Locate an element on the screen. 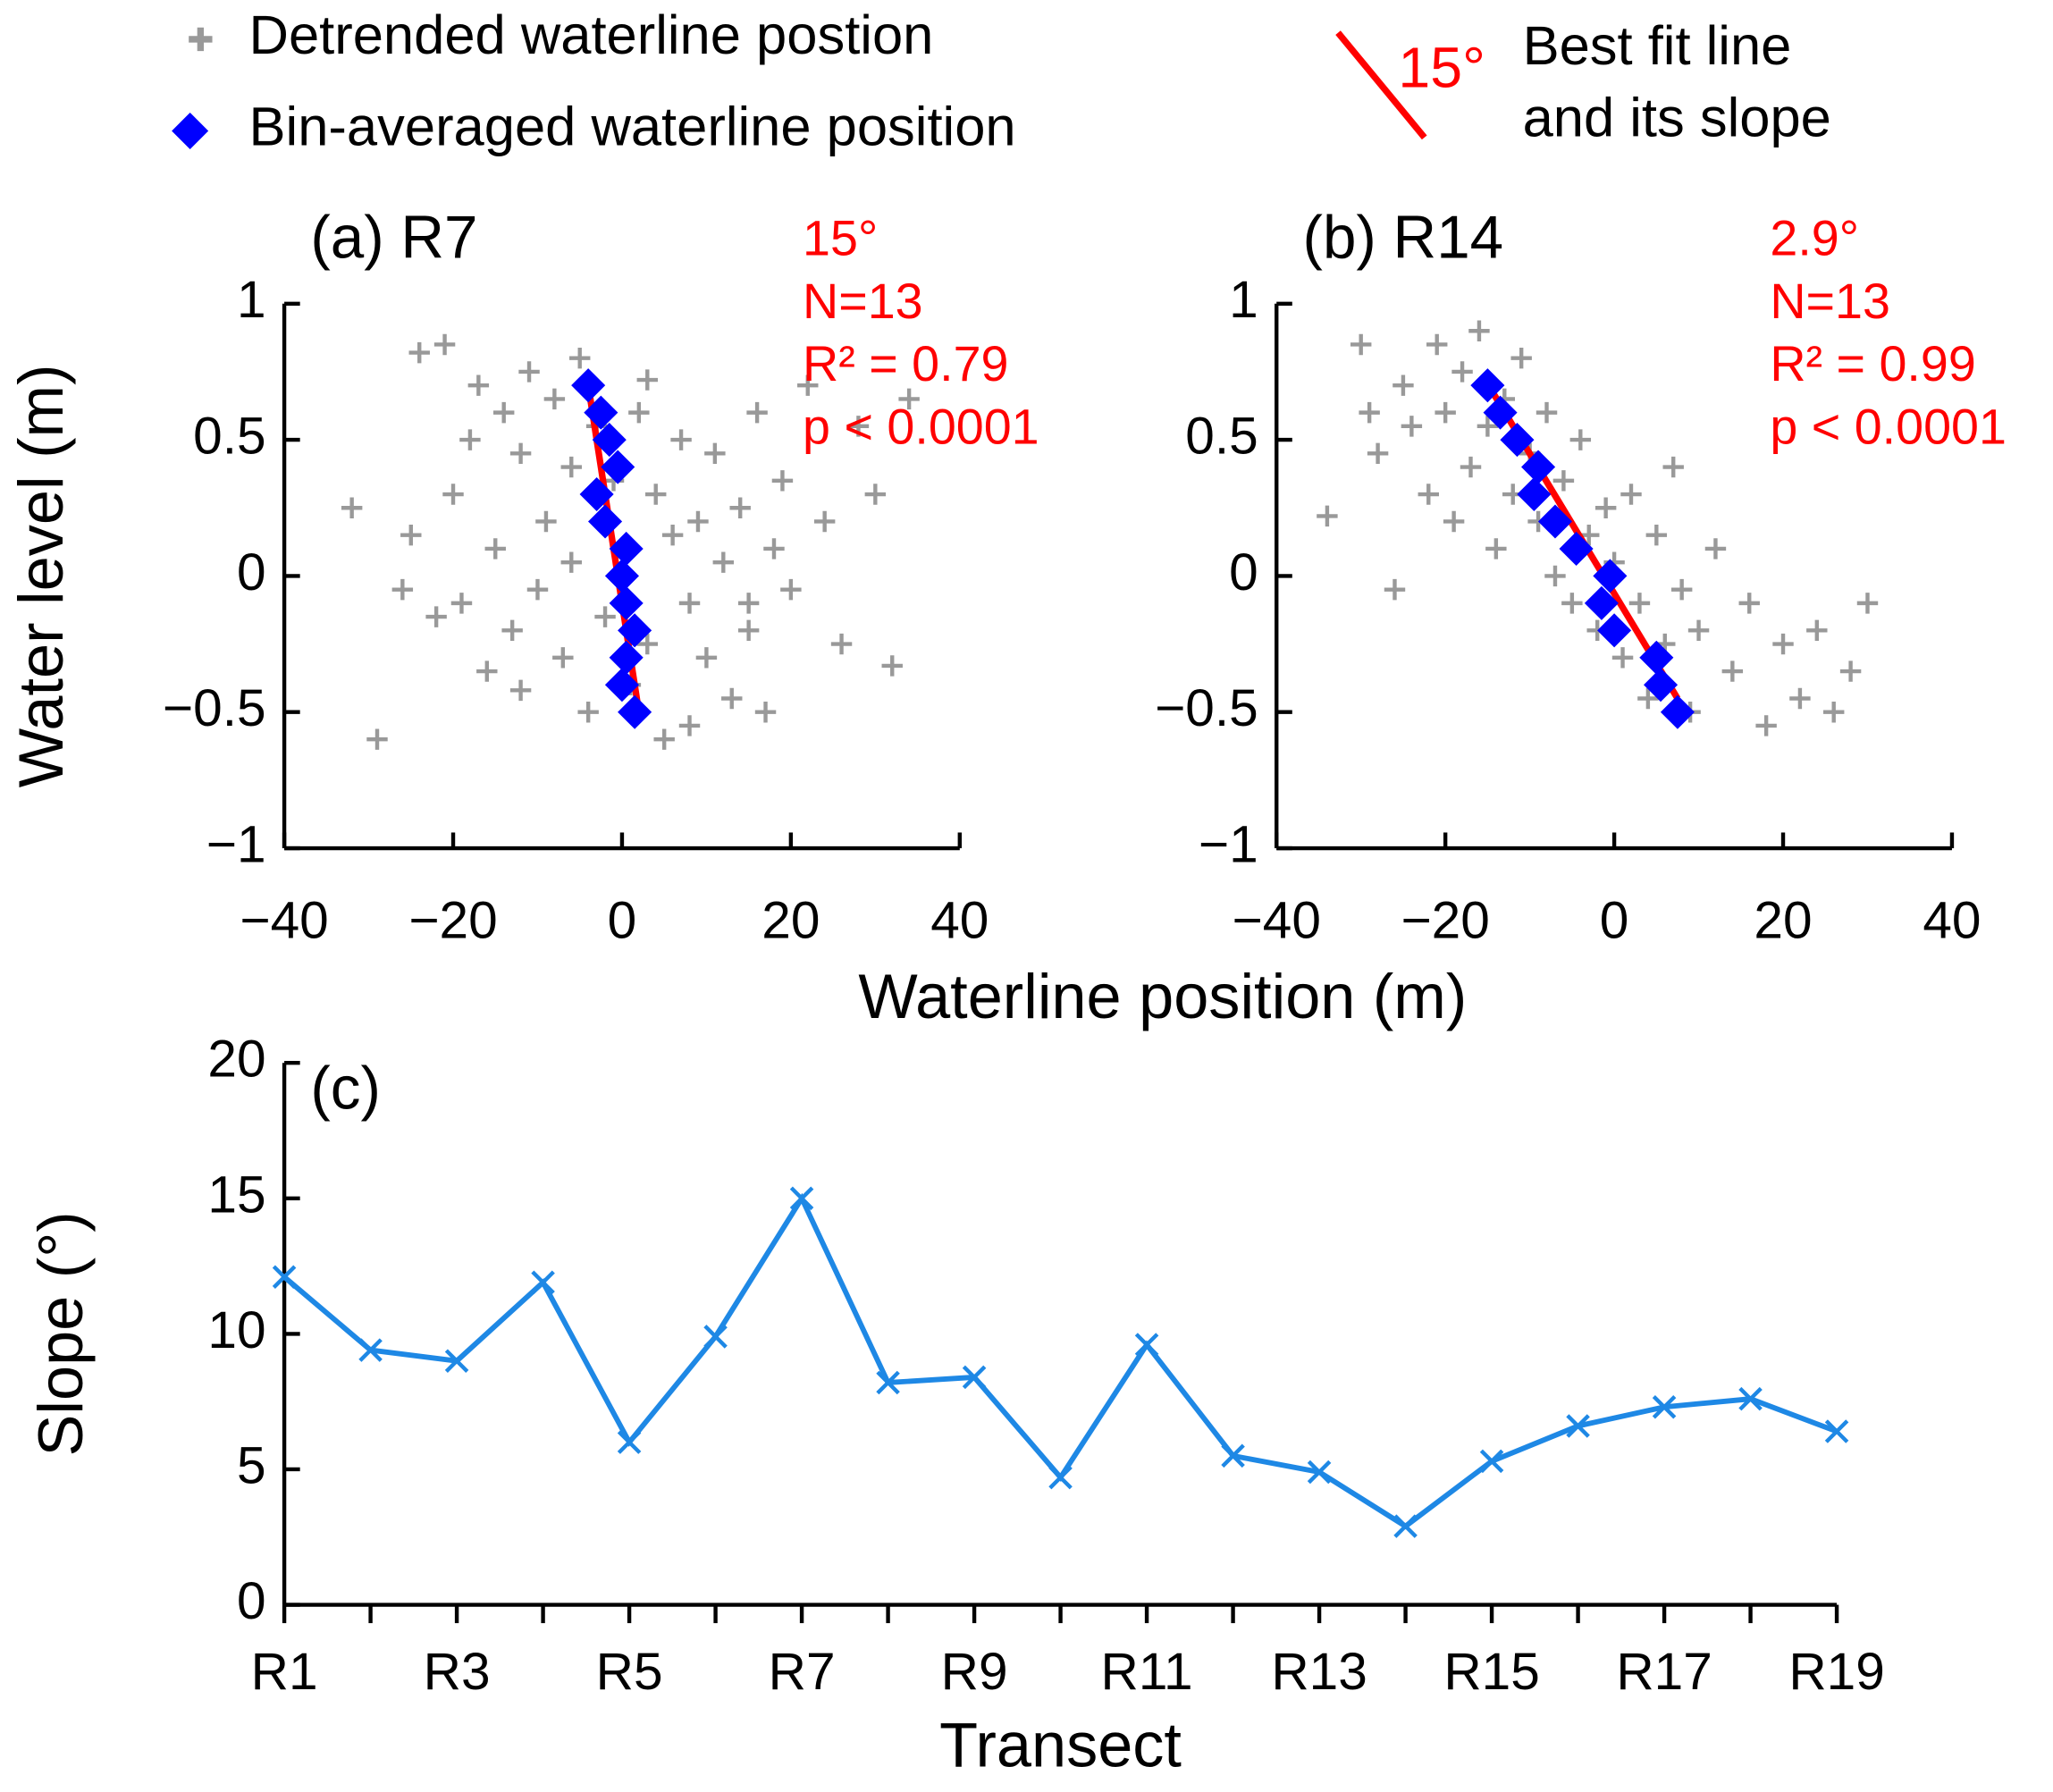 The image size is (2053, 1792). y-tick-label: 10 is located at coordinates (236, 1330).